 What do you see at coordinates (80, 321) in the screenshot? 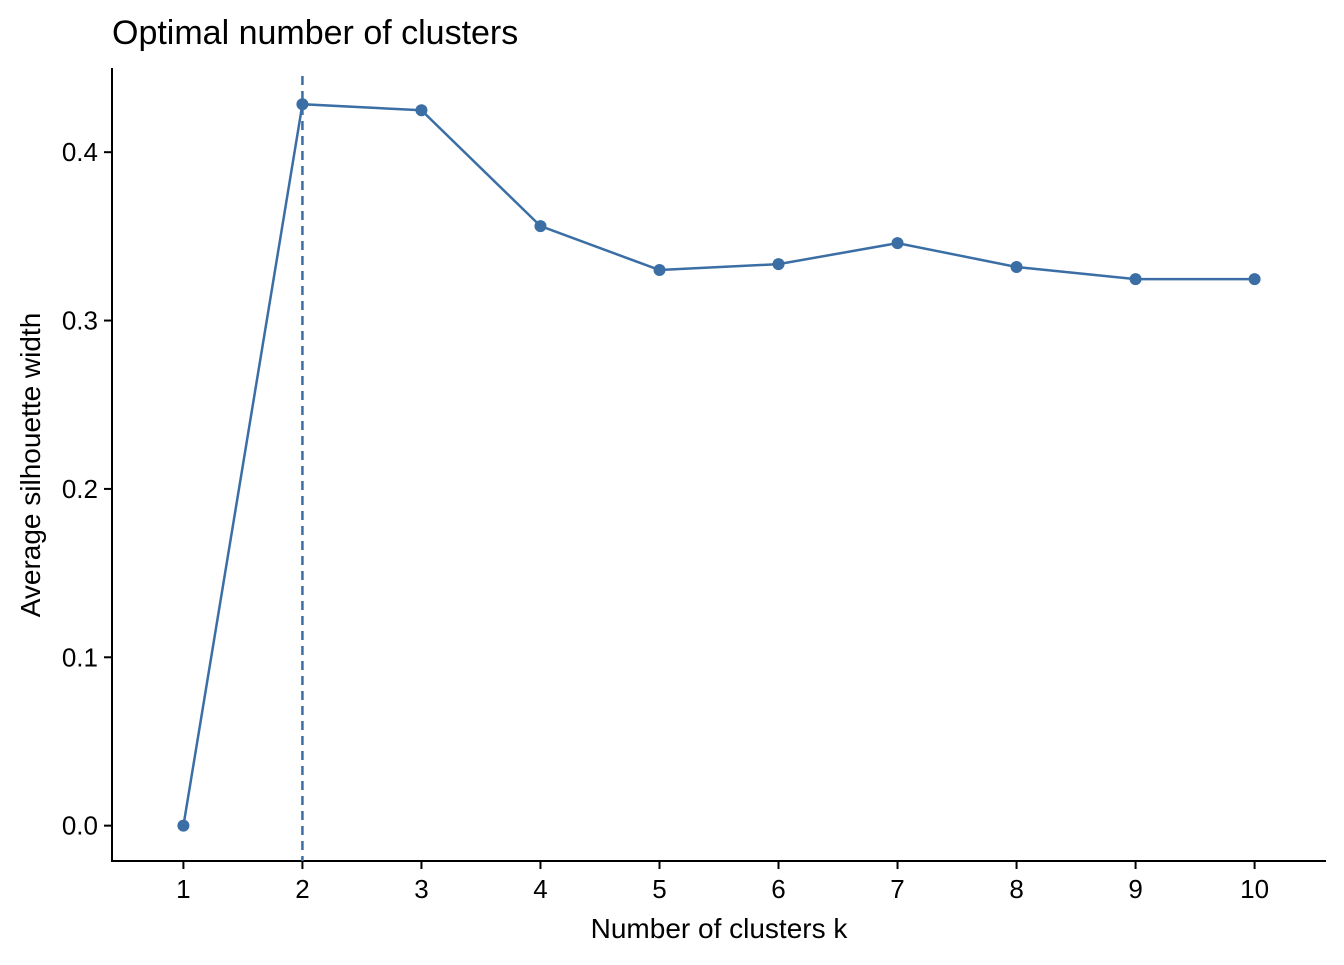
I see `y-tick-label: 0.3` at bounding box center [80, 321].